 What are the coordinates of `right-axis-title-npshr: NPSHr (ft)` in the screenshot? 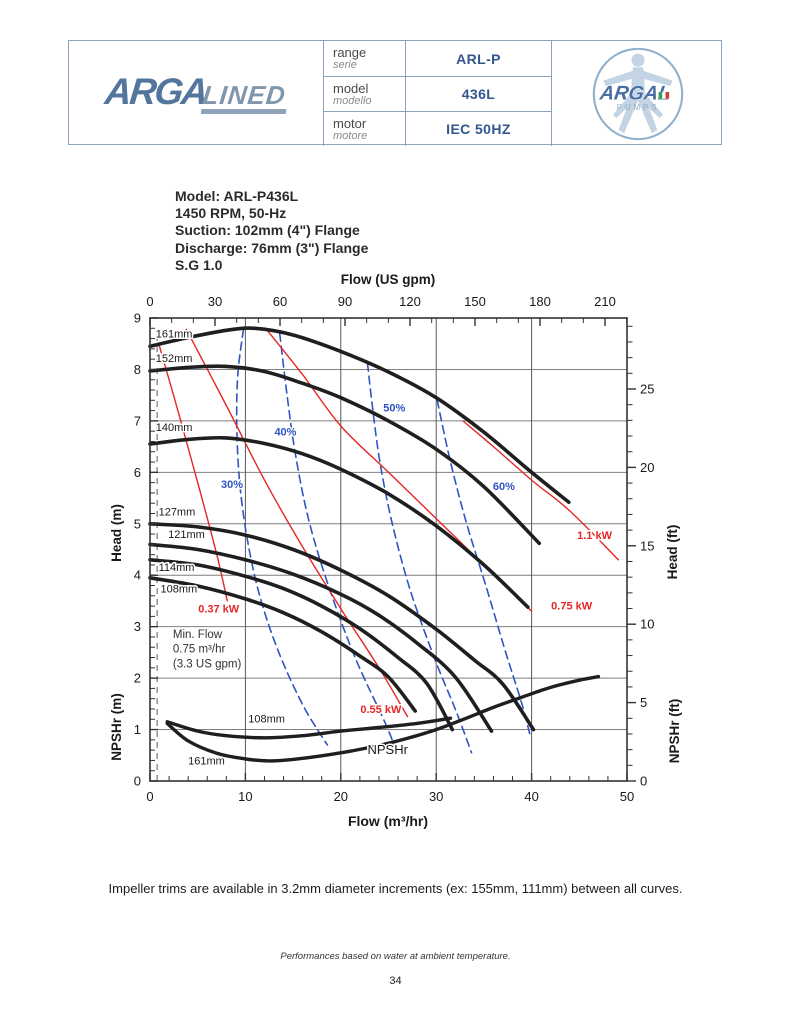 It's located at (674, 731).